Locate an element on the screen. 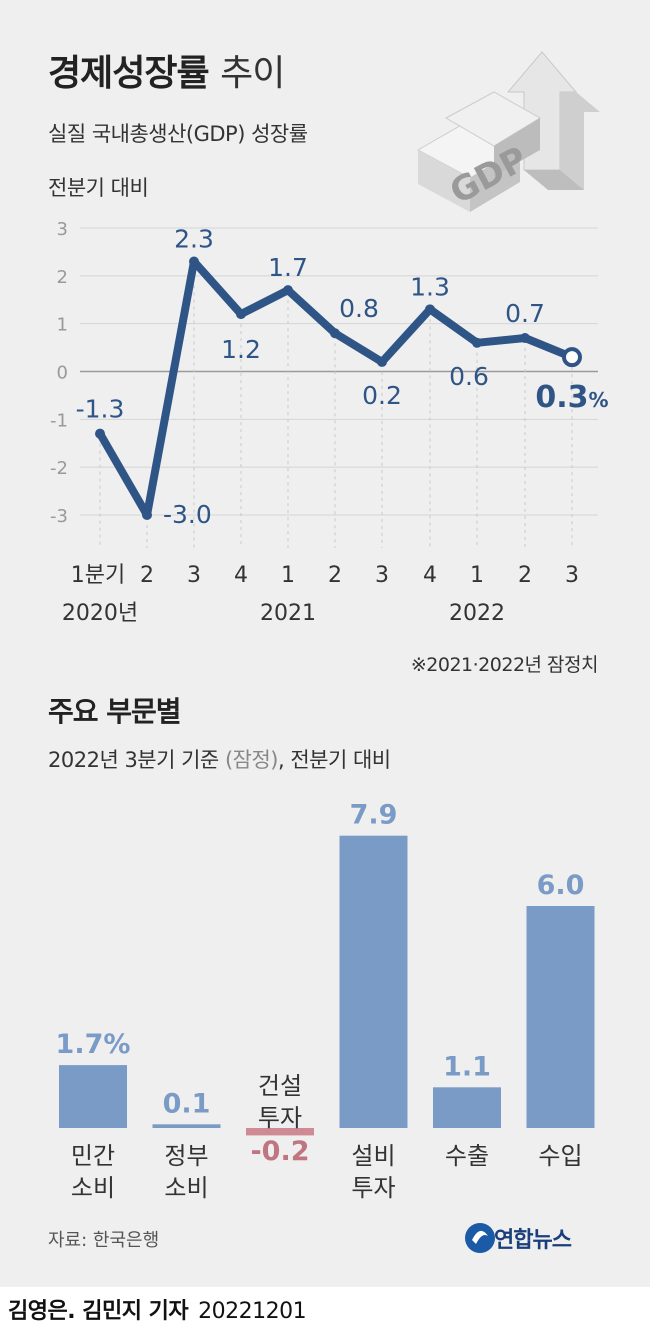 This screenshot has width=650, height=1335. value-label: 1.2 is located at coordinates (241, 349).